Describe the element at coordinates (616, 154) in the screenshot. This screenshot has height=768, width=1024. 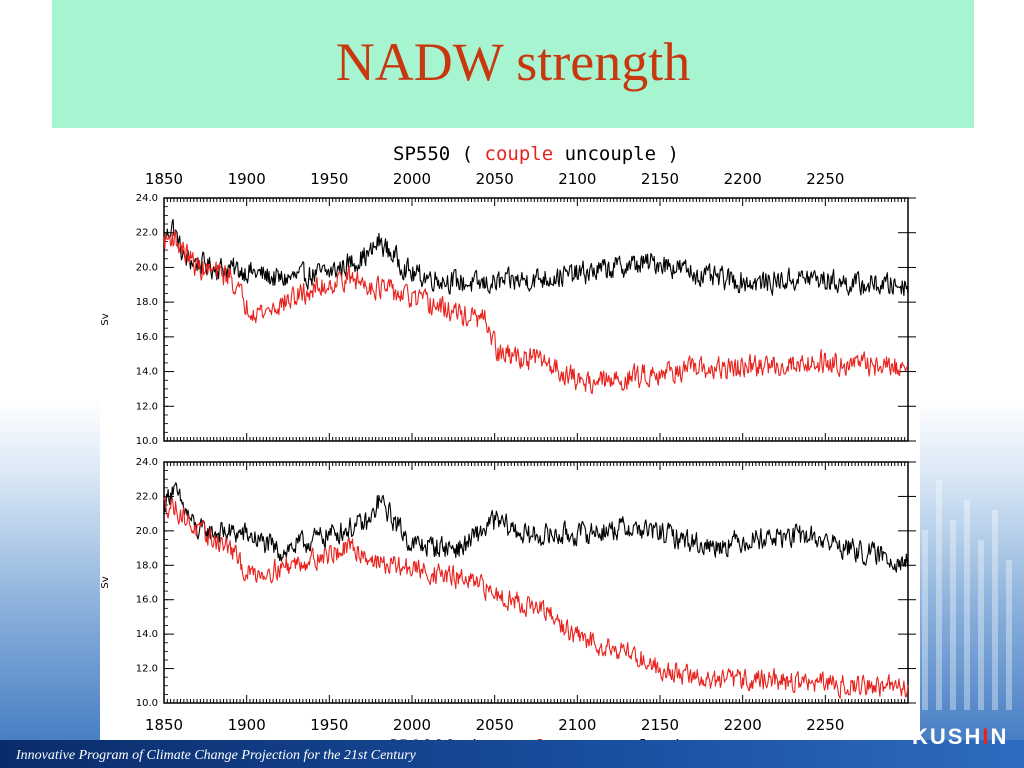
I see `chart-title-uncouple: uncouple )` at that location.